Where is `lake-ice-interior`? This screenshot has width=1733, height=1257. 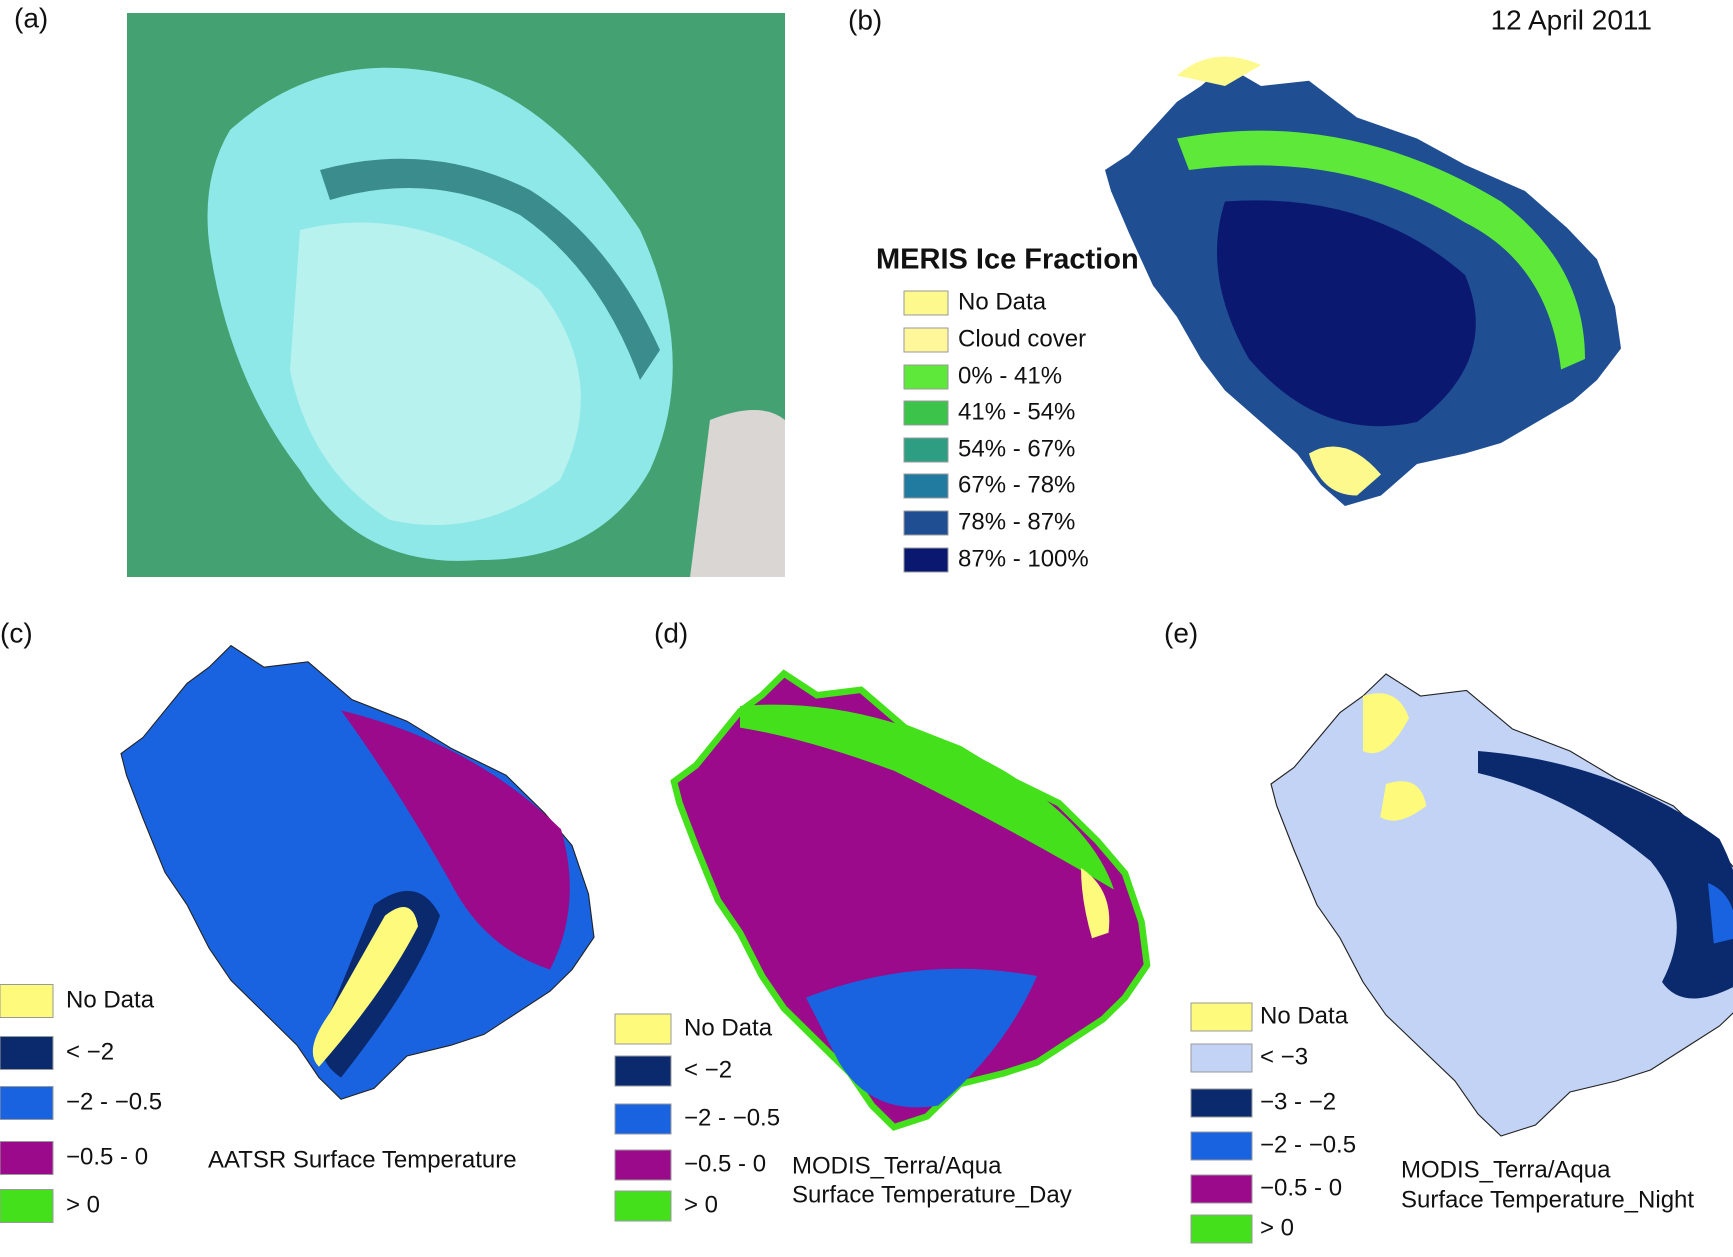
lake-ice-interior is located at coordinates (435, 373).